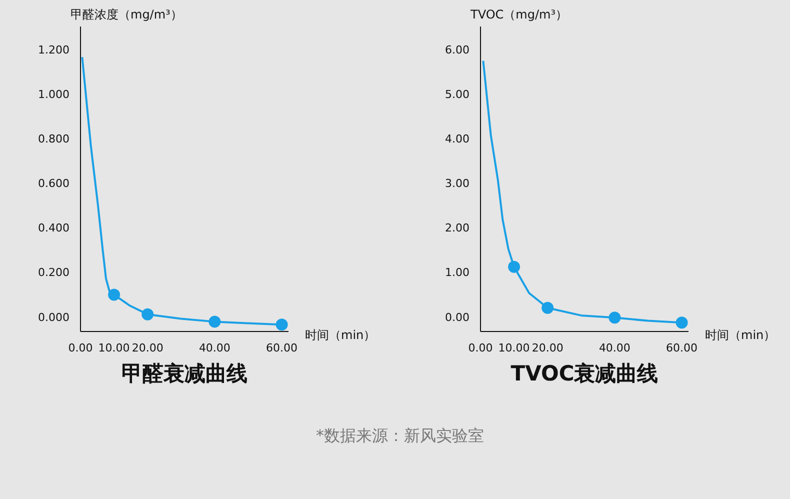 The height and width of the screenshot is (499, 790). I want to click on text: *数据来源：新风实验室, so click(400, 436).